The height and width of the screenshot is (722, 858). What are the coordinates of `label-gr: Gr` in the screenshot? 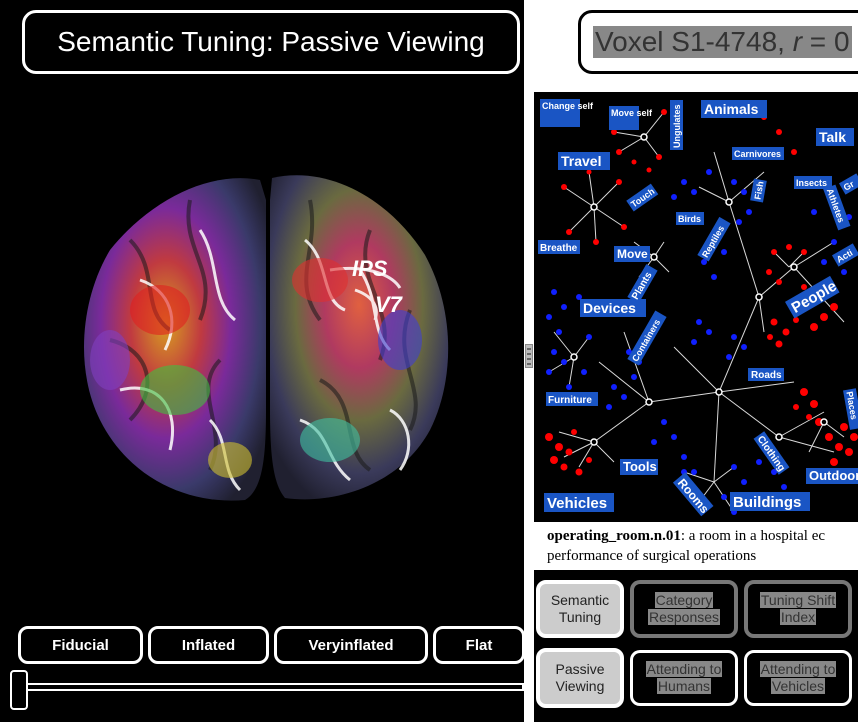 It's located at (849, 186).